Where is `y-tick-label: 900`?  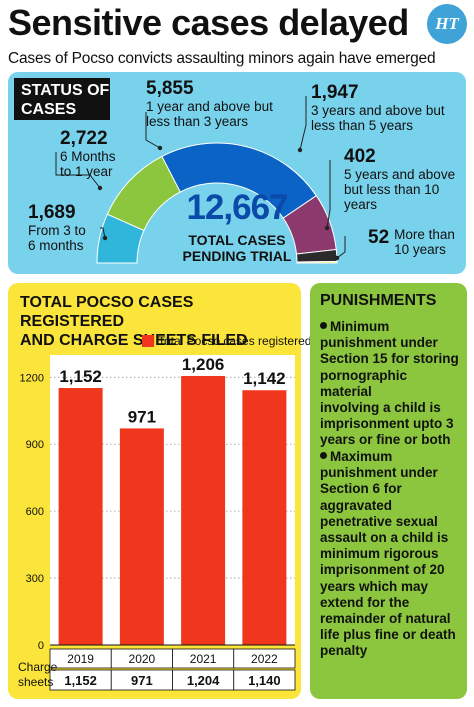
y-tick-label: 900 is located at coordinates (35, 445).